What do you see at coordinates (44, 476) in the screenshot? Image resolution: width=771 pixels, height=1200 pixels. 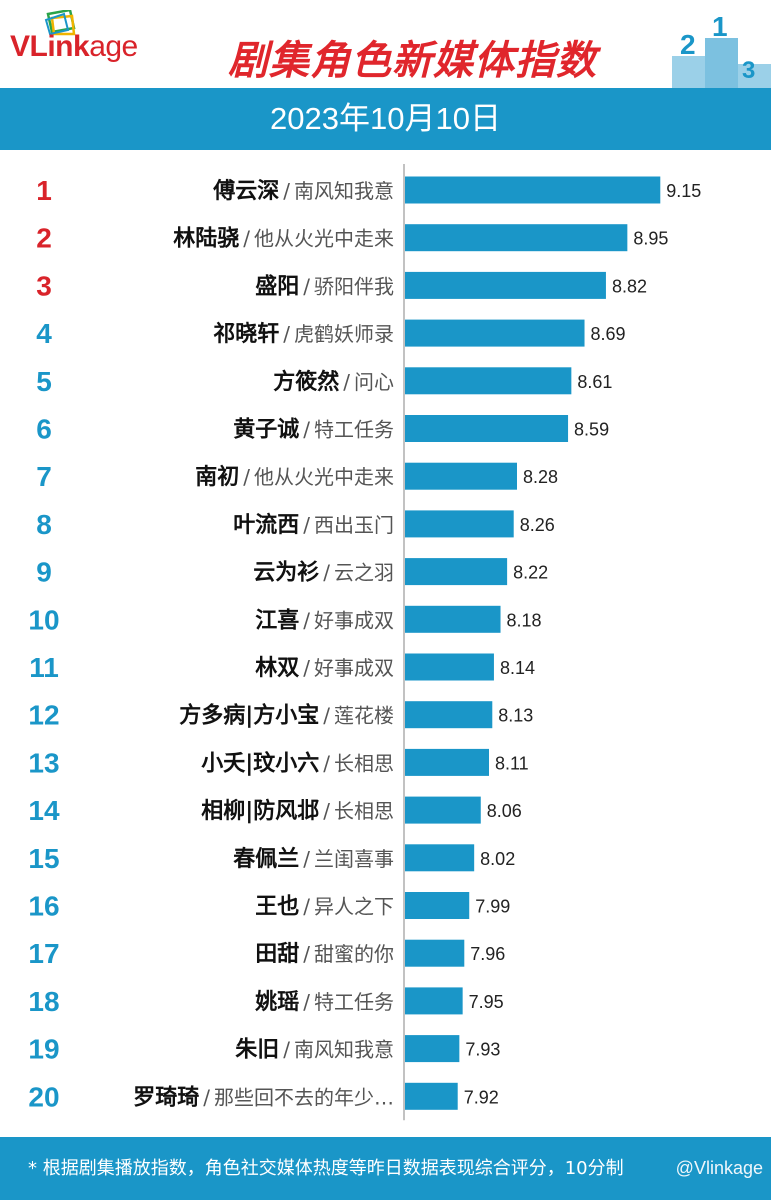 I see `rank-label: 7` at bounding box center [44, 476].